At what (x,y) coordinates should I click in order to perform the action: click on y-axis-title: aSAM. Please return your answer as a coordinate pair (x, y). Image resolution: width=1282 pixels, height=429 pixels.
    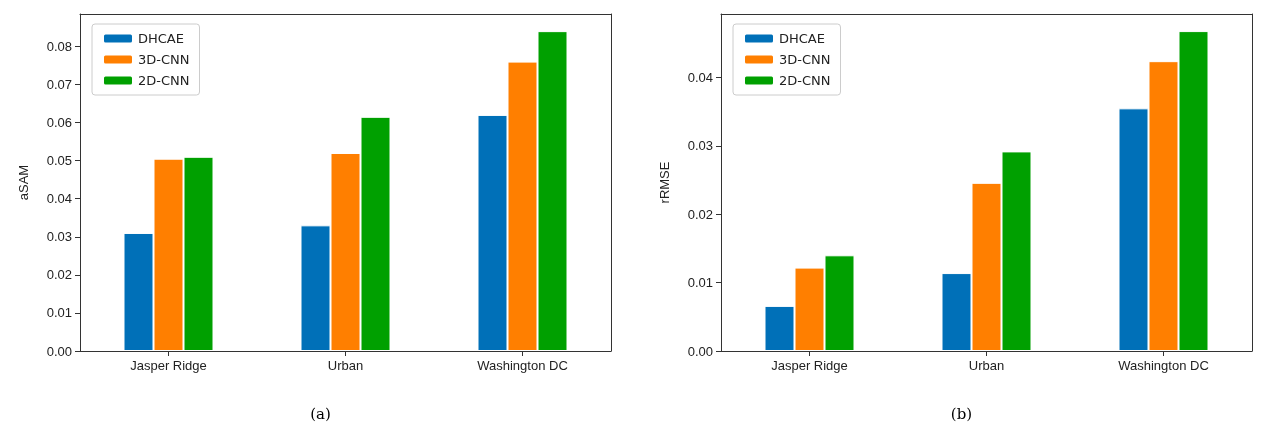
    Looking at the image, I should click on (23, 182).